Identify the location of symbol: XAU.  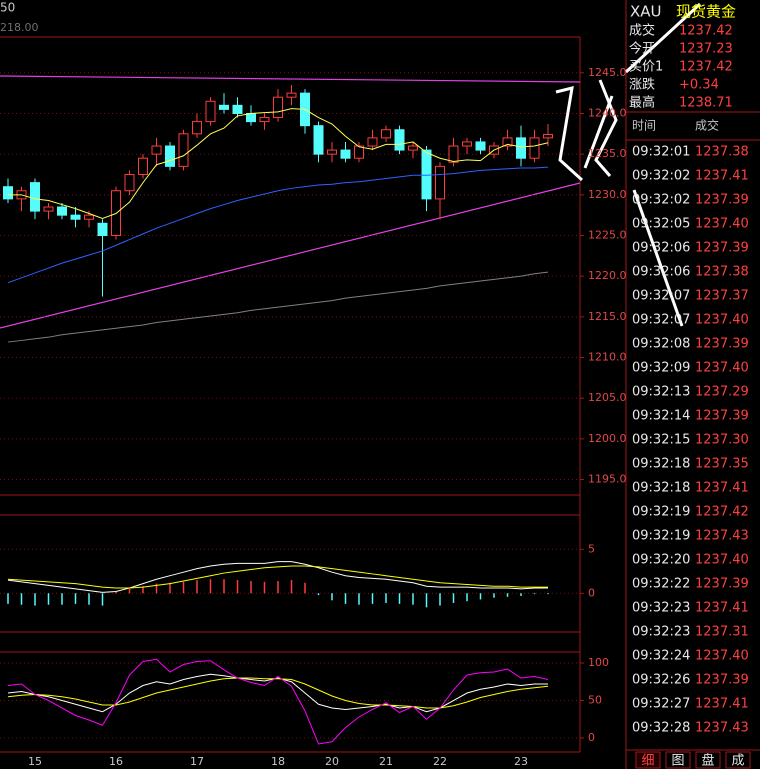
(646, 12).